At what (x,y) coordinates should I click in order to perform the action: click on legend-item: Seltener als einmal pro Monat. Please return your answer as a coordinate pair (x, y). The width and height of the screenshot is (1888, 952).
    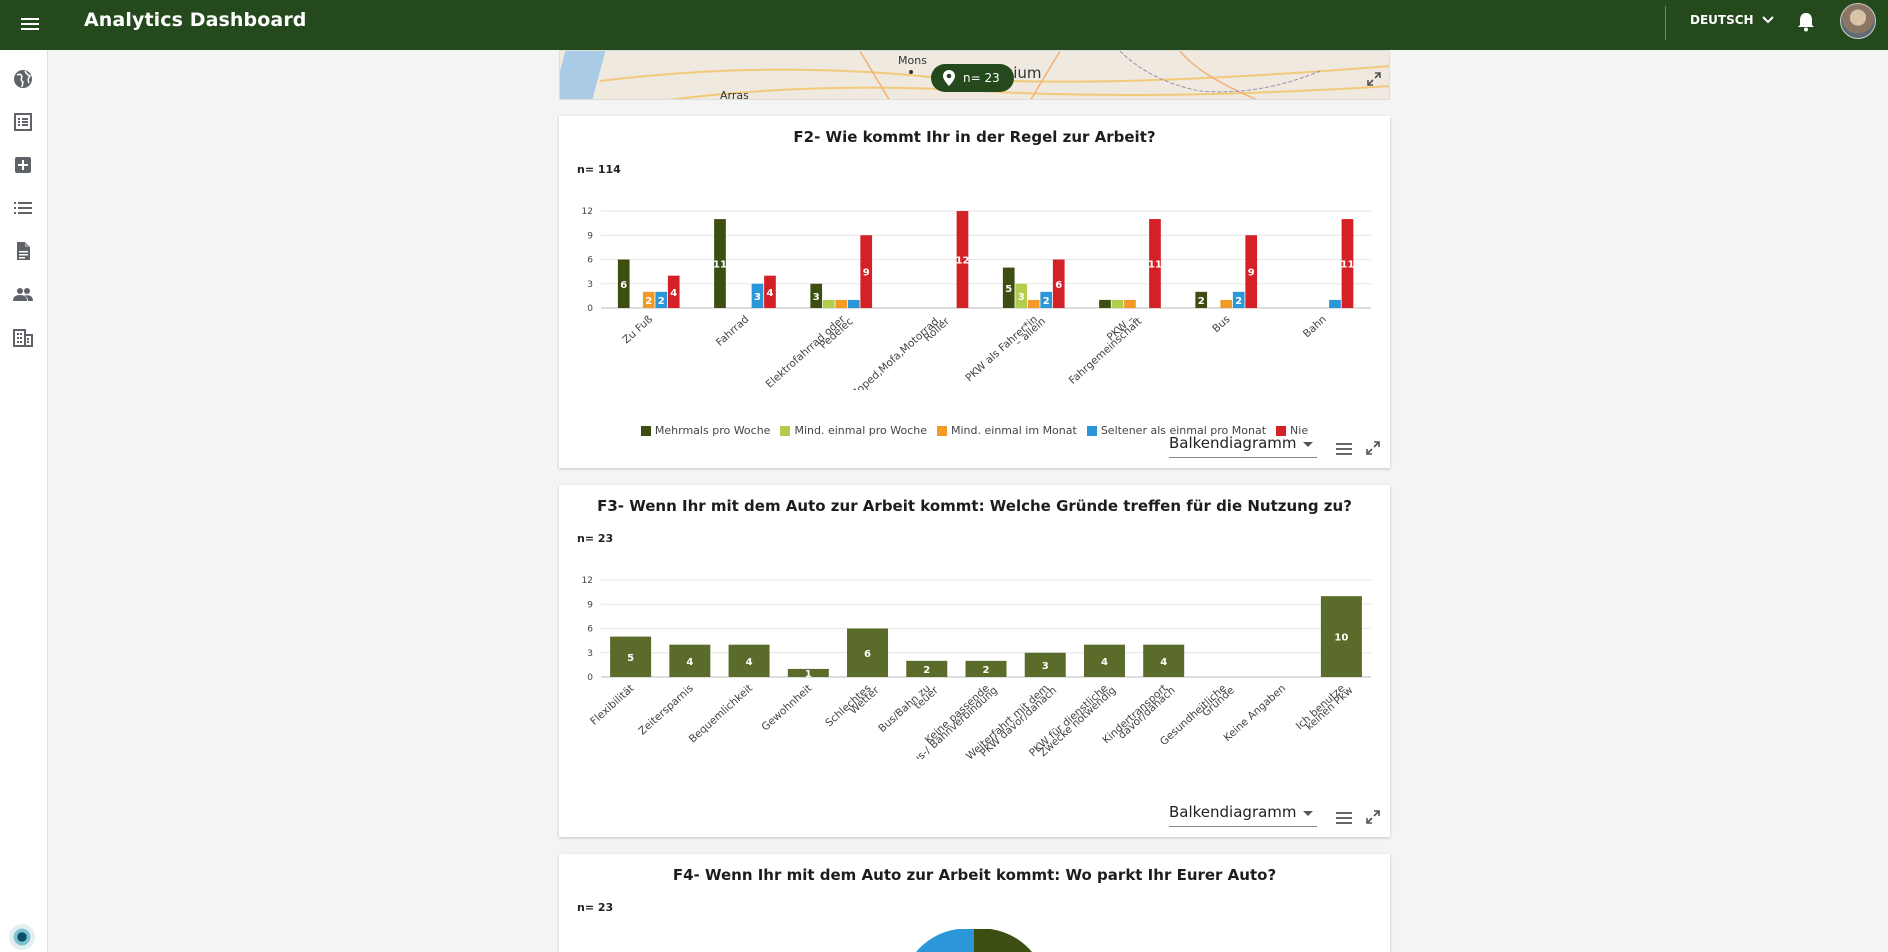
    Looking at the image, I should click on (1176, 430).